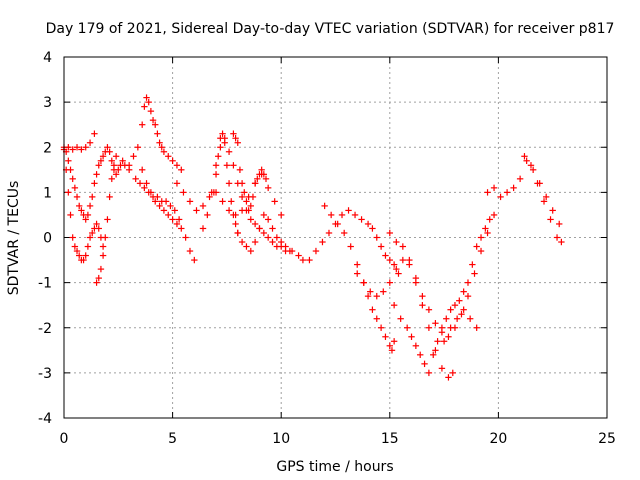 This screenshot has height=480, width=640. I want to click on x-tick-label: 25, so click(607, 439).